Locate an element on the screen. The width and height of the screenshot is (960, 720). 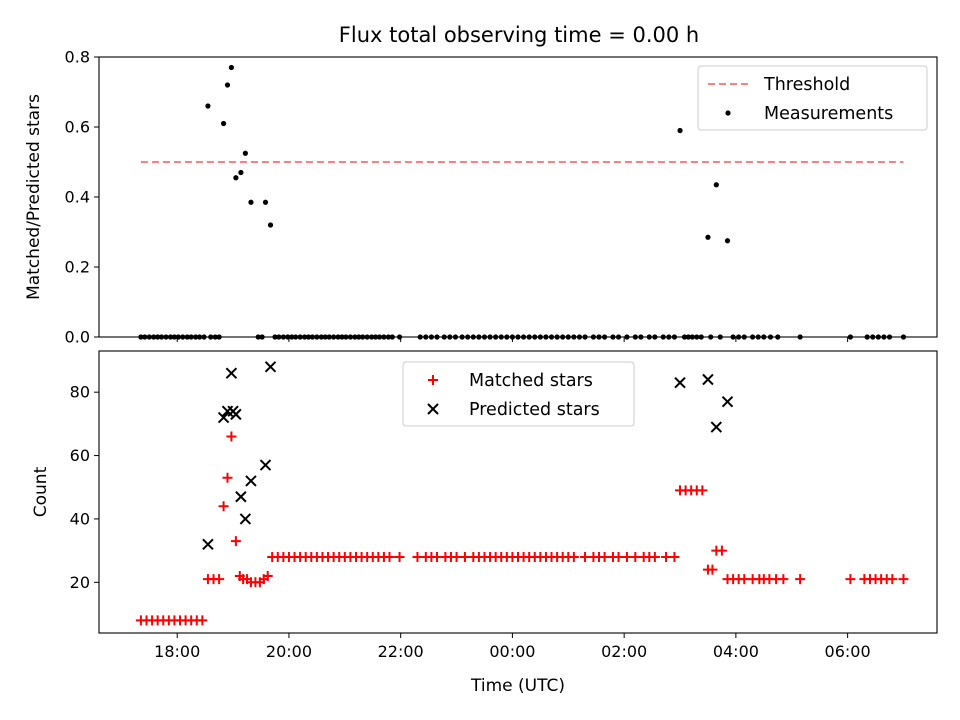
count-panel-ylabel: Count is located at coordinates (41, 491).